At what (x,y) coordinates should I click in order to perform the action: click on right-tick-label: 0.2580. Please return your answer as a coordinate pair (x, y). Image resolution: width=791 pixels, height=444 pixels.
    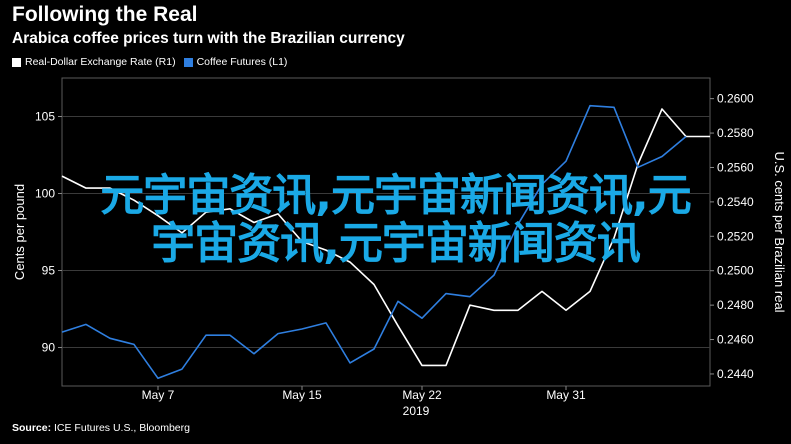
    Looking at the image, I should click on (735, 133).